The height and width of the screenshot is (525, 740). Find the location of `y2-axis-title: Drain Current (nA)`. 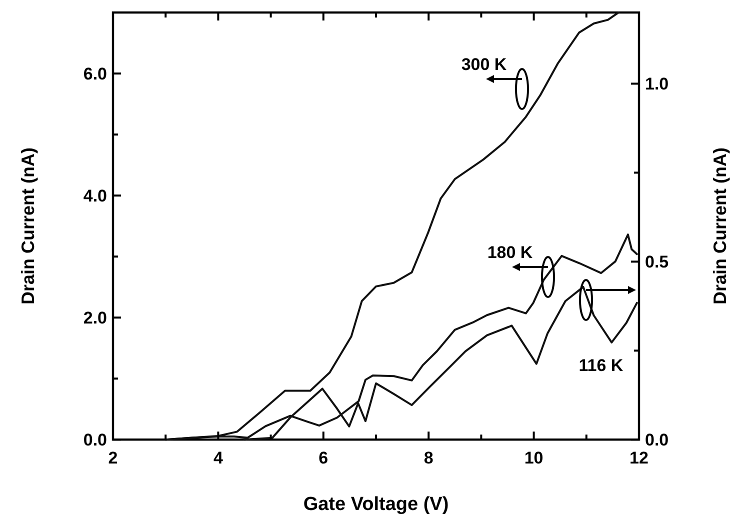

y2-axis-title: Drain Current (nA) is located at coordinates (720, 226).